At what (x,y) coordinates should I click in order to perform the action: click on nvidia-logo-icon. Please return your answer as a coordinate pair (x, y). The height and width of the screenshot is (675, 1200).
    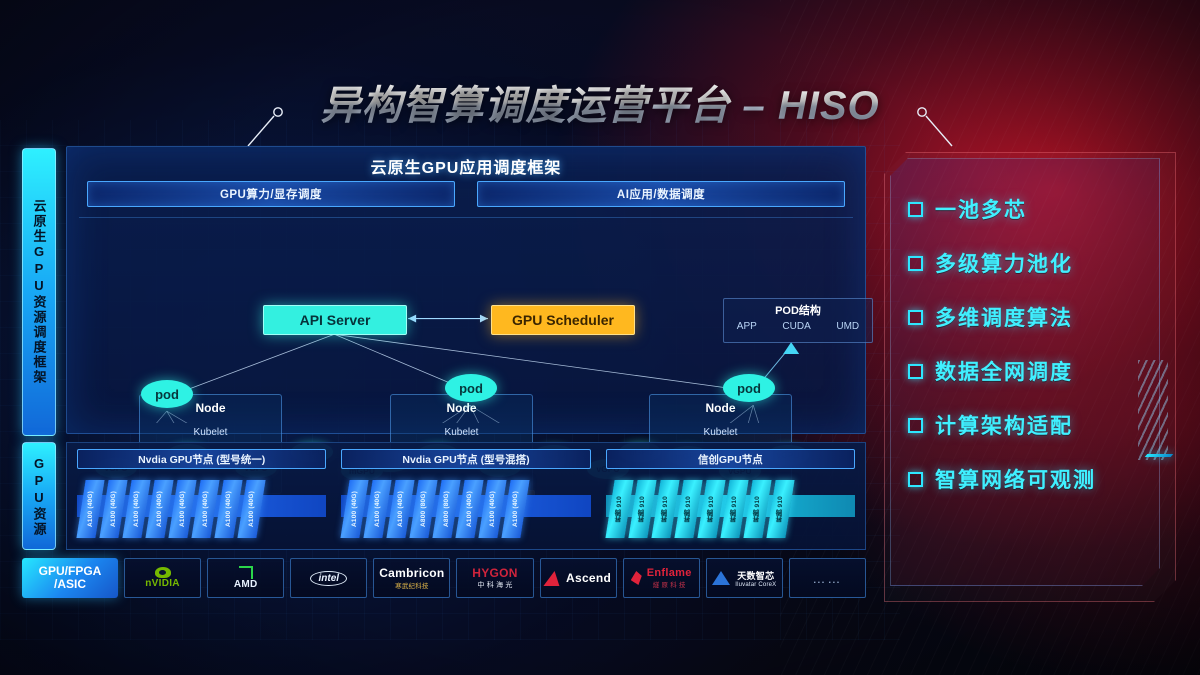
    Looking at the image, I should click on (162, 572).